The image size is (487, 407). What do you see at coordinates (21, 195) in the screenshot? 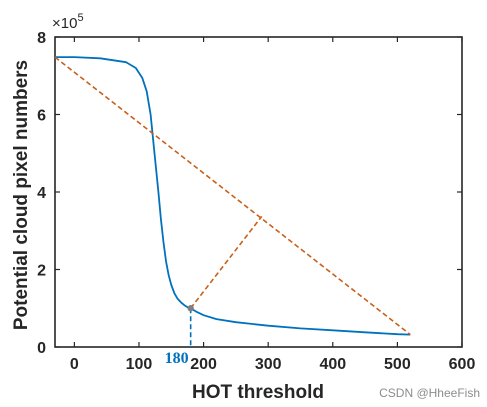
I see `y-axis-title: Potential cloud pixel numbers` at bounding box center [21, 195].